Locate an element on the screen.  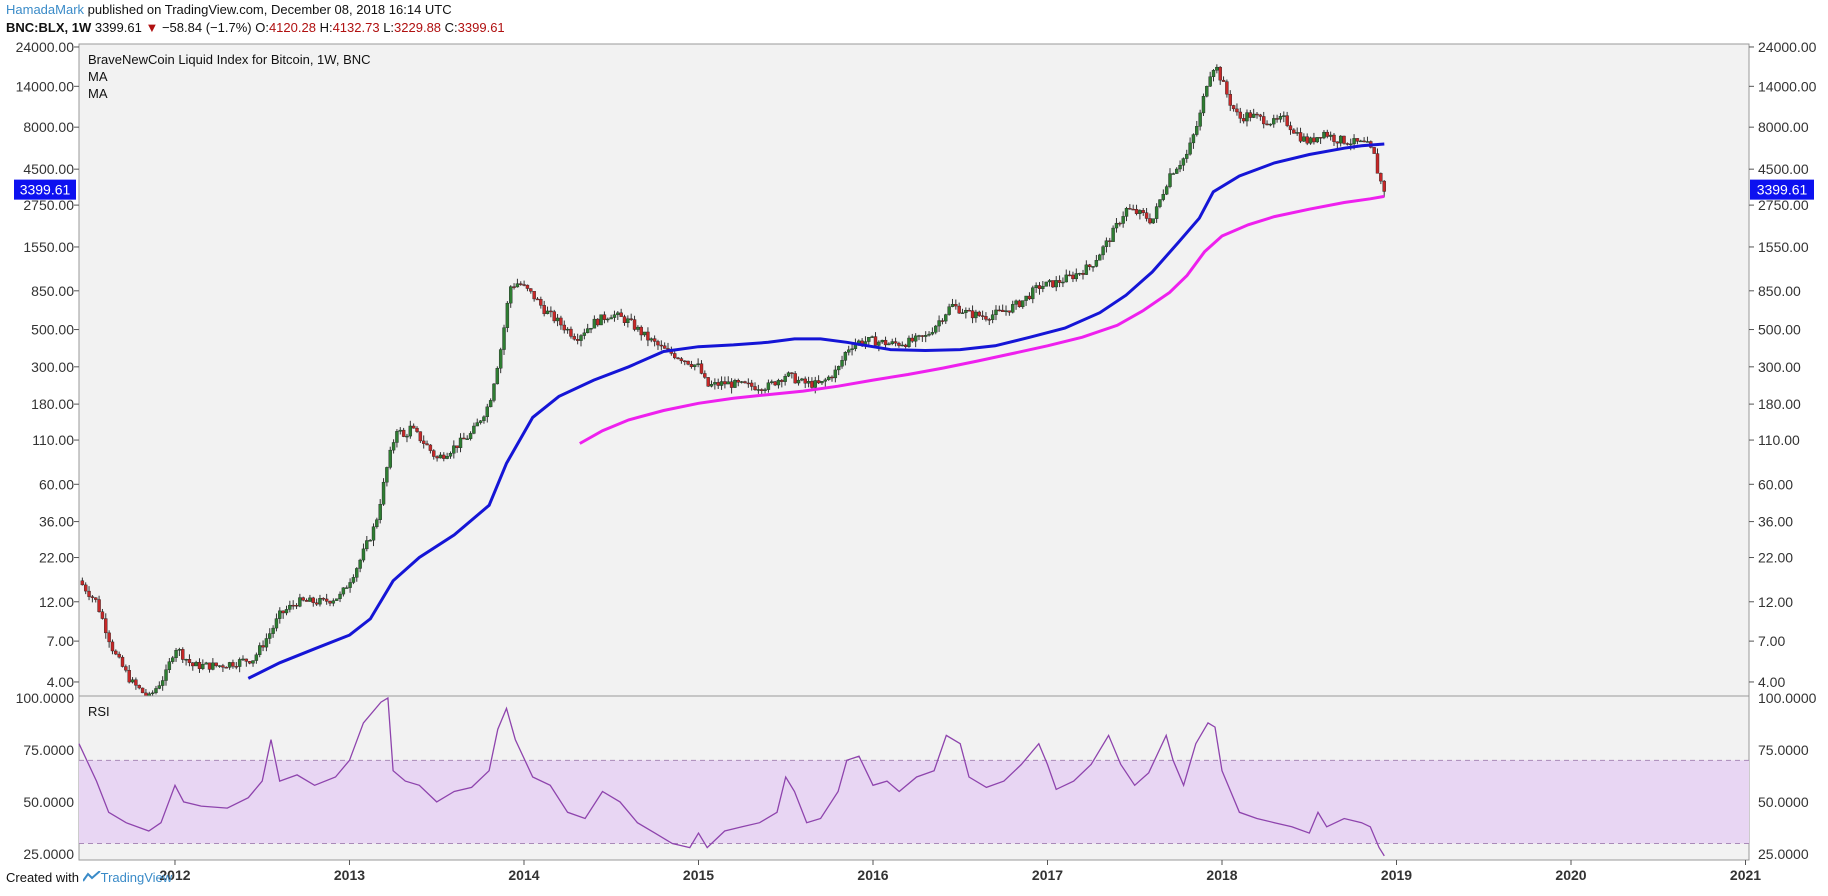
rsi-tick-label-right: 25.0000 is located at coordinates (1783, 854).